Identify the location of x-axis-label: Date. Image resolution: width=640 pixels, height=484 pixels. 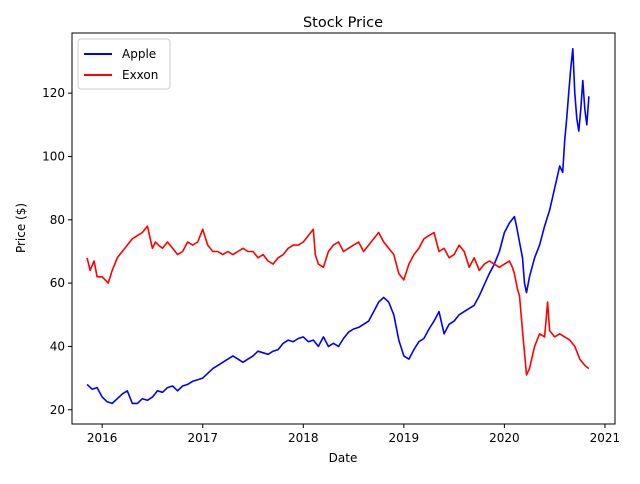
(343, 458).